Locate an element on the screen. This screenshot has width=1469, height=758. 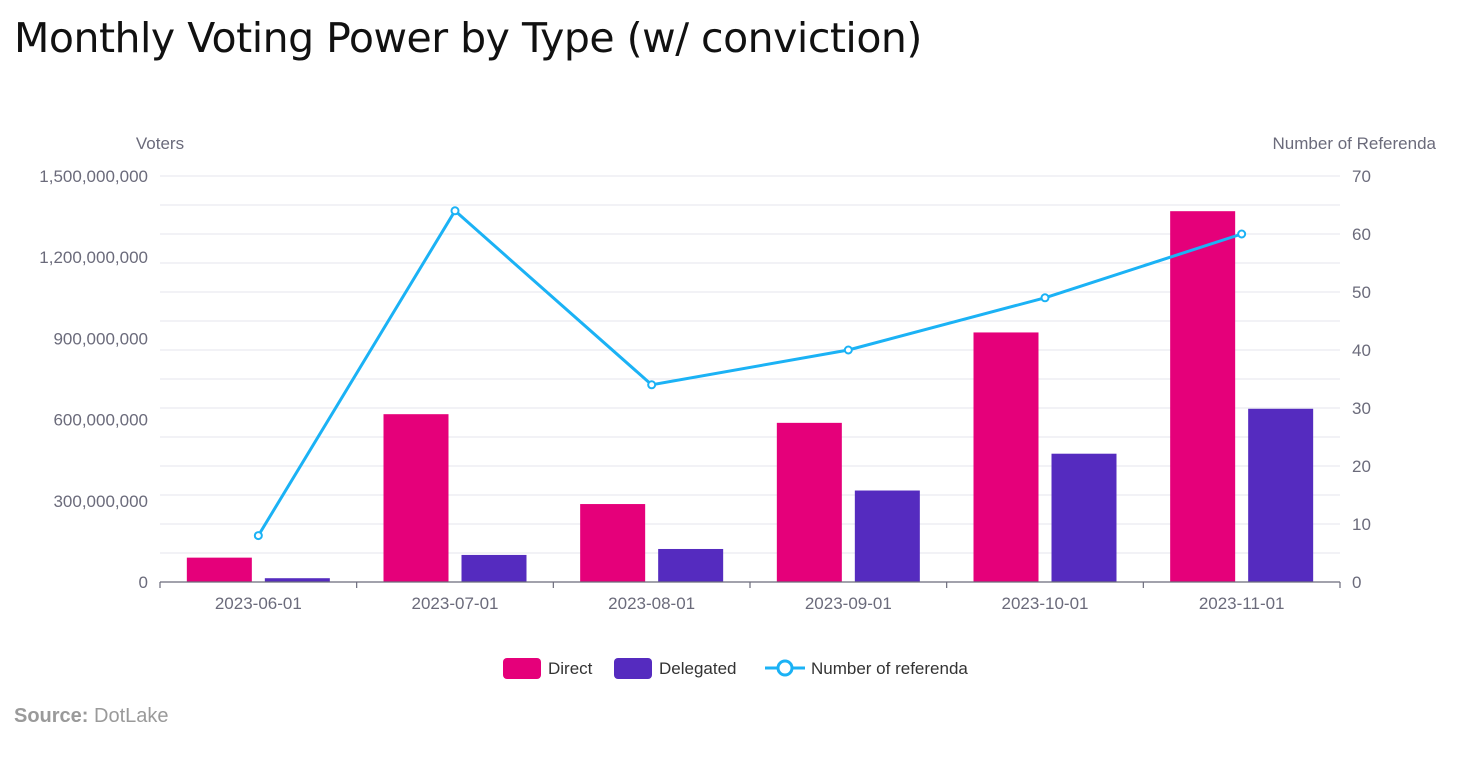
legend-swatch-direct is located at coordinates (522, 668).